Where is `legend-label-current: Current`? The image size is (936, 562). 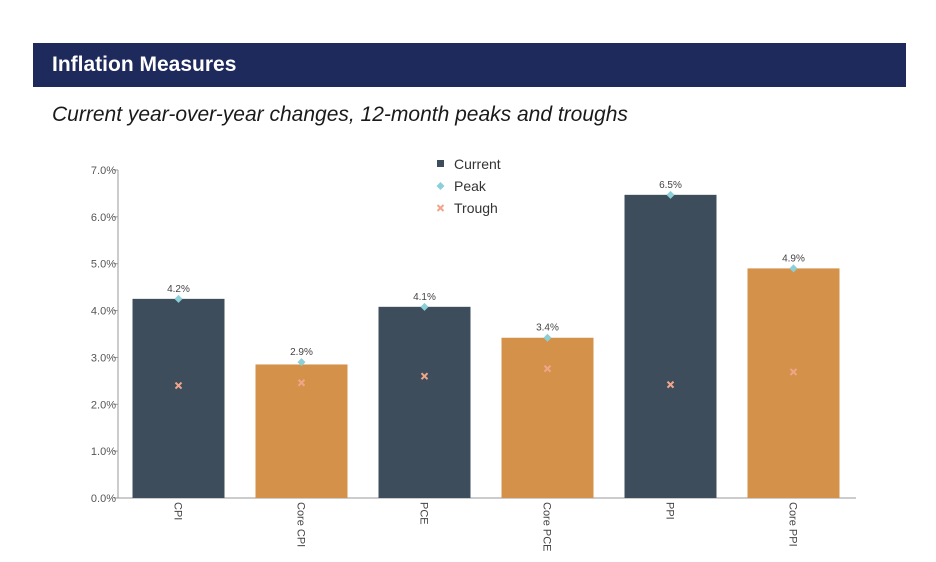 legend-label-current: Current is located at coordinates (477, 164).